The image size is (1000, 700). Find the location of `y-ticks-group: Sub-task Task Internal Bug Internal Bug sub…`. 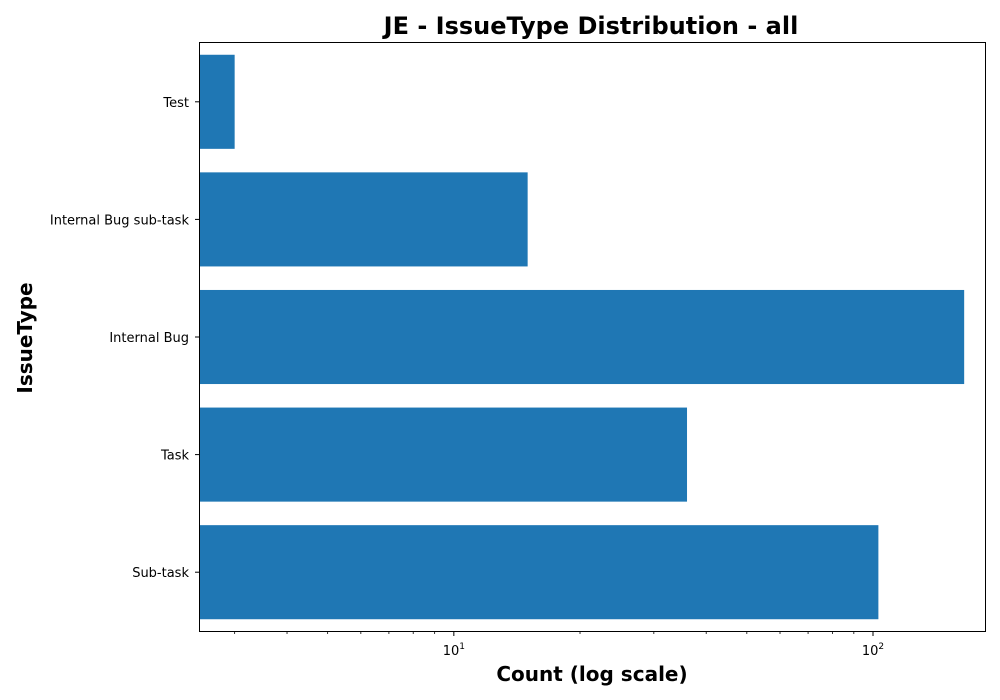

y-ticks-group: Sub-task Task Internal Bug Internal Bug sub… is located at coordinates (125, 338).